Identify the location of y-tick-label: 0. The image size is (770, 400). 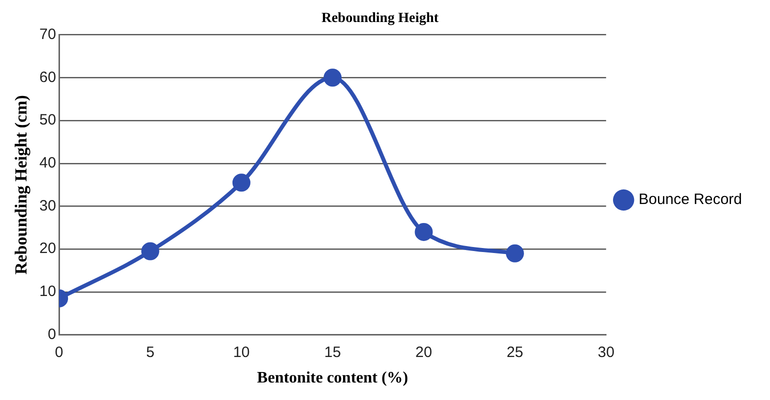
(52, 334).